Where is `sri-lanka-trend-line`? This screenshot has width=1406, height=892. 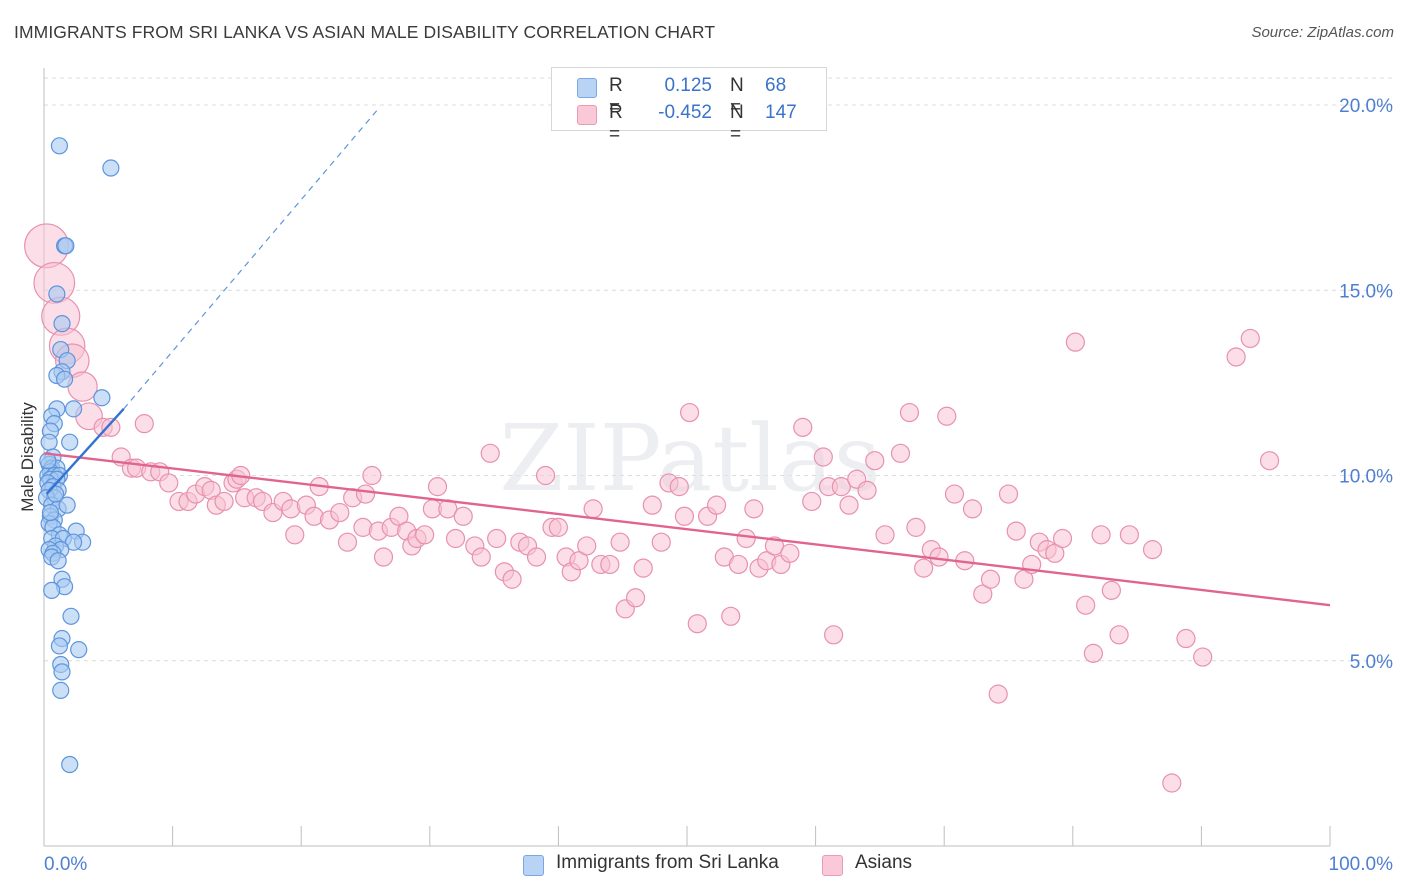
sri-lanka-trend-line is located at coordinates (85, 451).